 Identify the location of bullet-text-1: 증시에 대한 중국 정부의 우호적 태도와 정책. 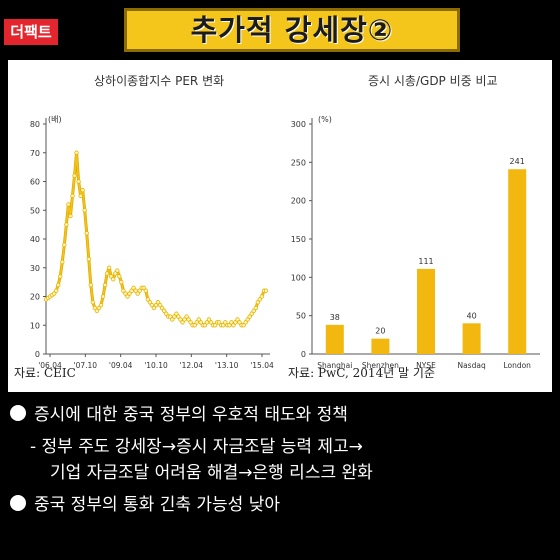
(191, 415).